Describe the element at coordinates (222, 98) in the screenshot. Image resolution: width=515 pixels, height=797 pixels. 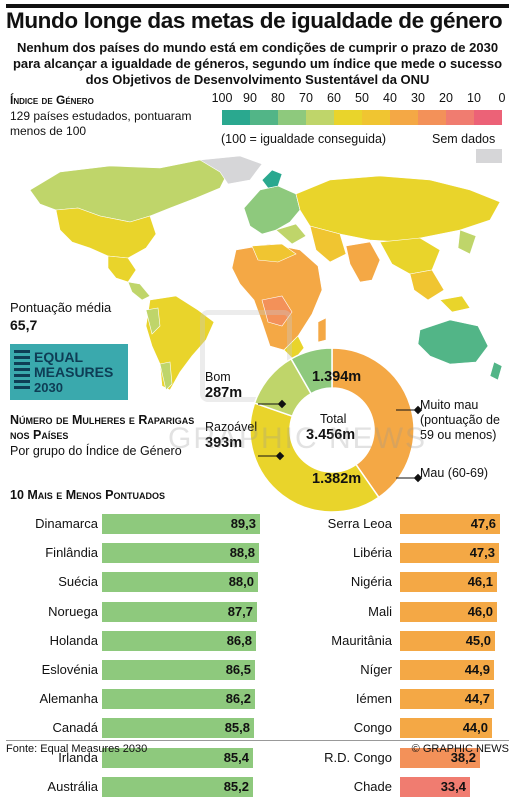
I see `scale-number: 100` at that location.